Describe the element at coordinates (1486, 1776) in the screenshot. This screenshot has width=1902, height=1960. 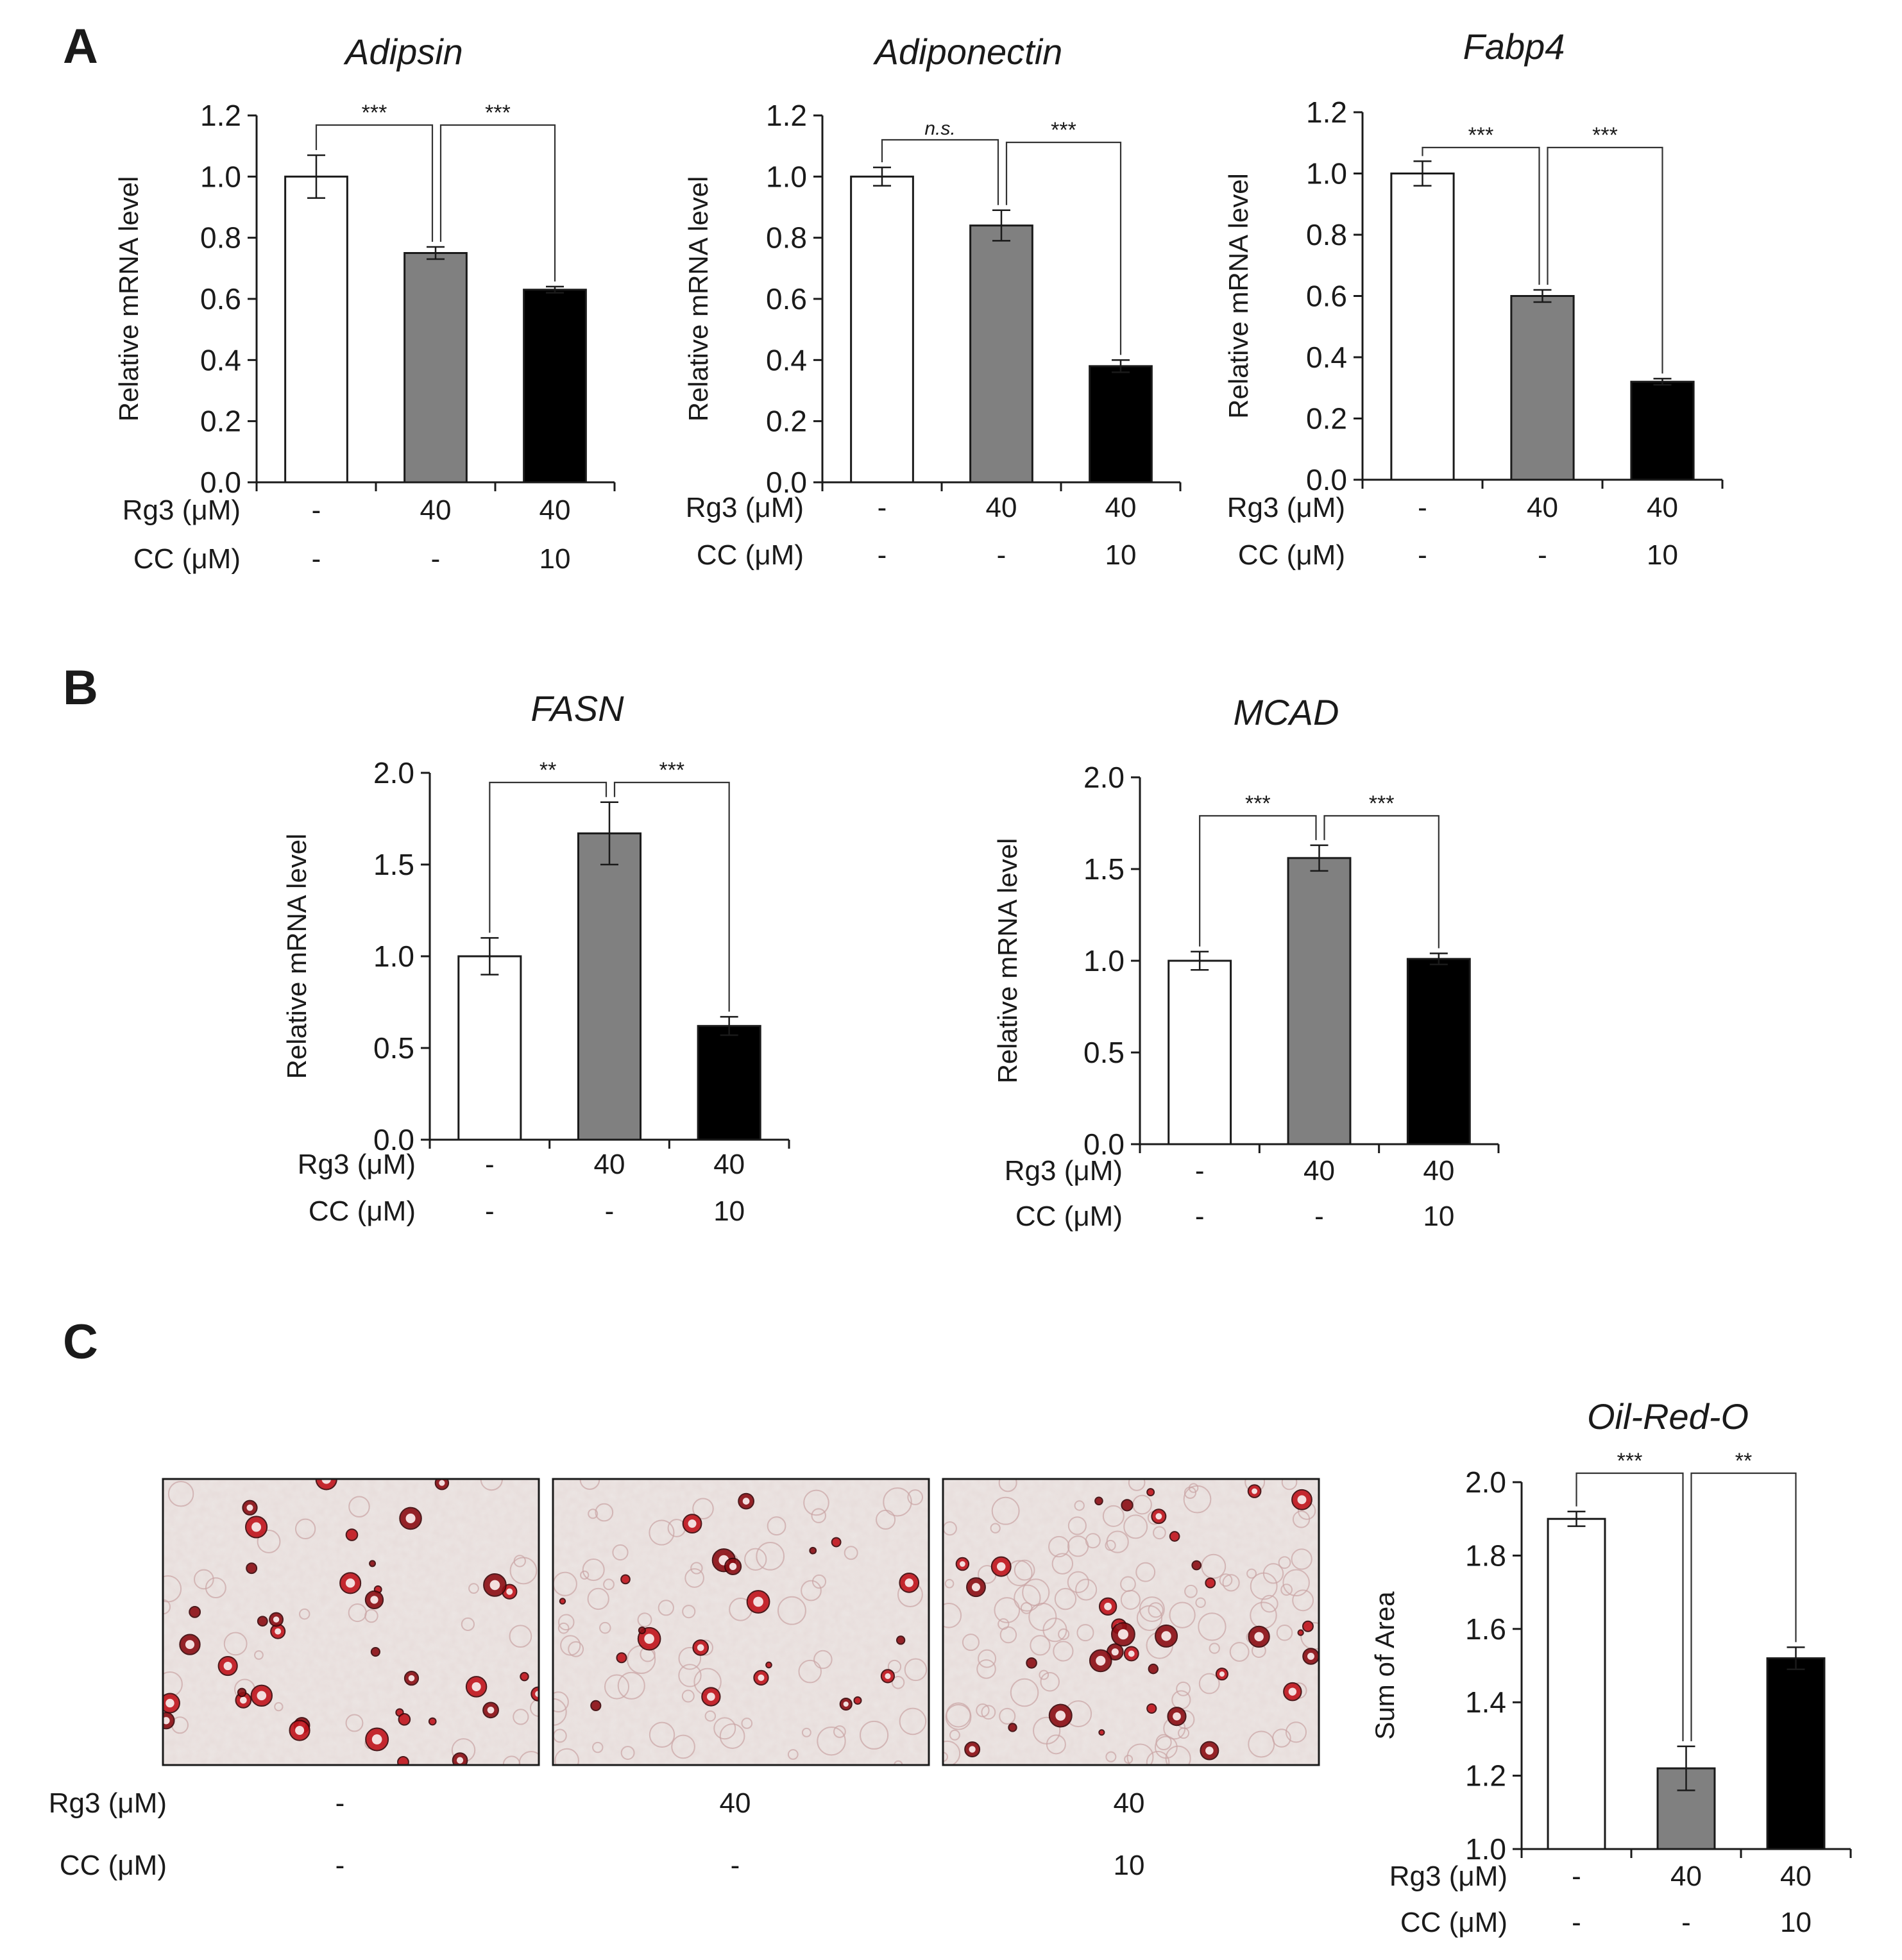
I see `y-tick-label: 1.2` at that location.